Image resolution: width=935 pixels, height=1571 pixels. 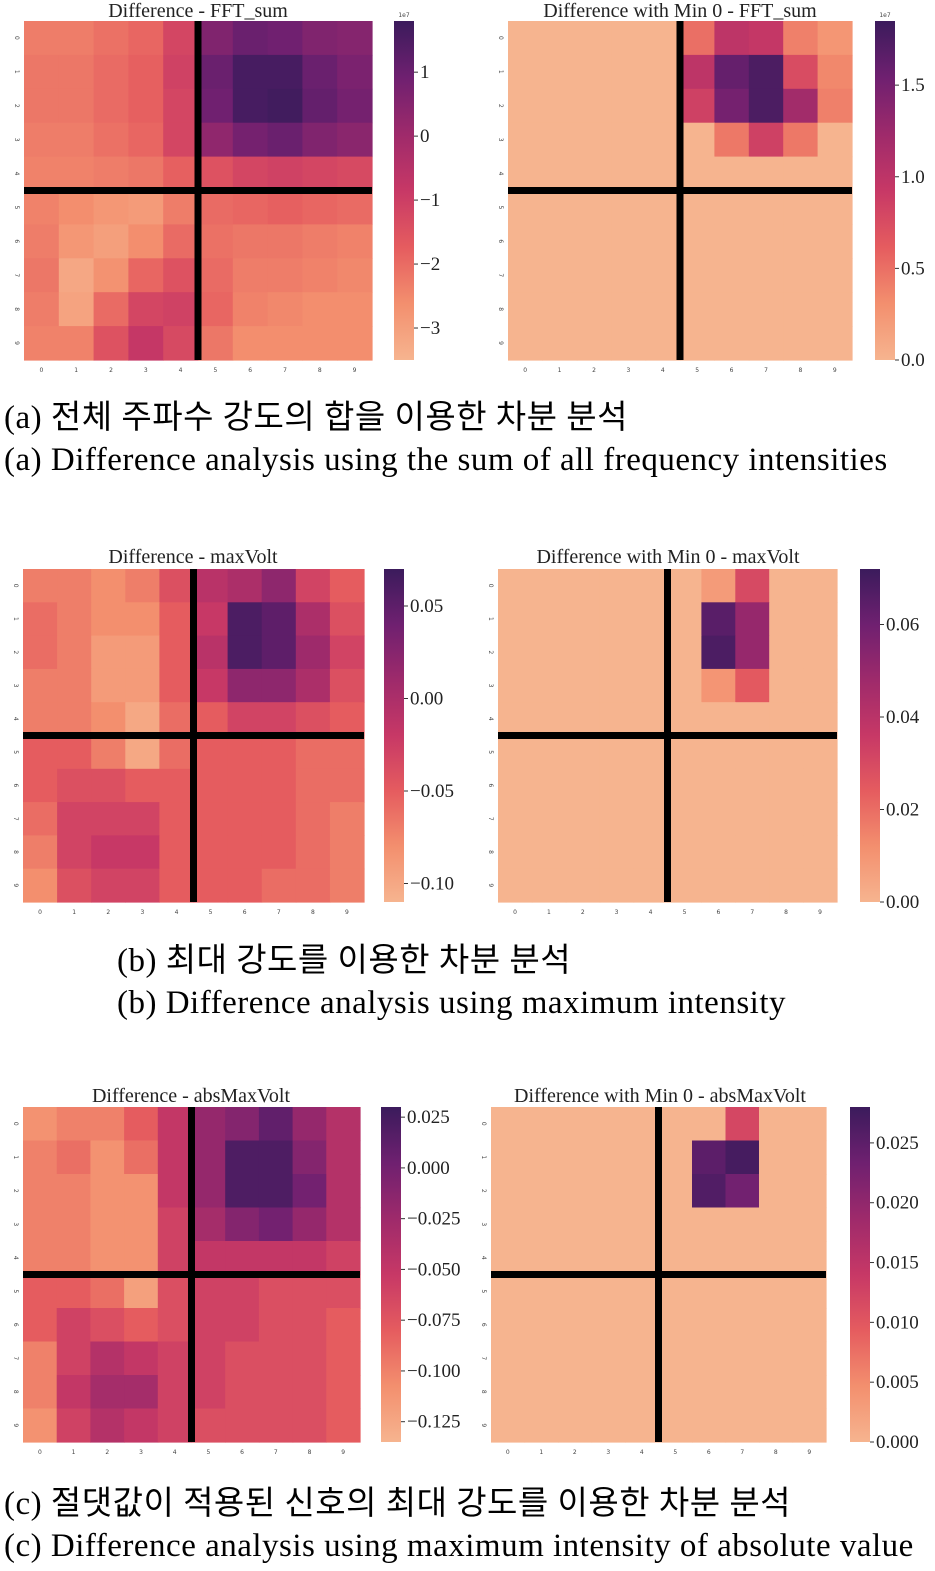 What do you see at coordinates (594, 370) in the screenshot?
I see `x-tick-label: 2` at bounding box center [594, 370].